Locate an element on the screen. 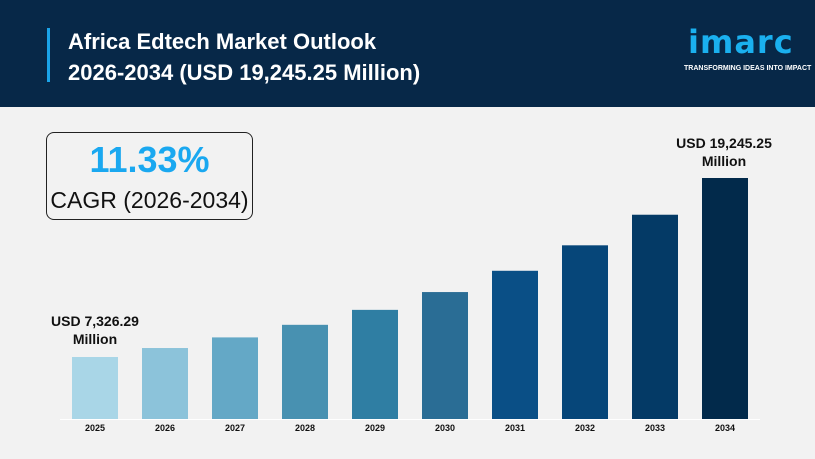 Image resolution: width=815 pixels, height=459 pixels. annotation-first: USD 7,326.29 Million is located at coordinates (95, 330).